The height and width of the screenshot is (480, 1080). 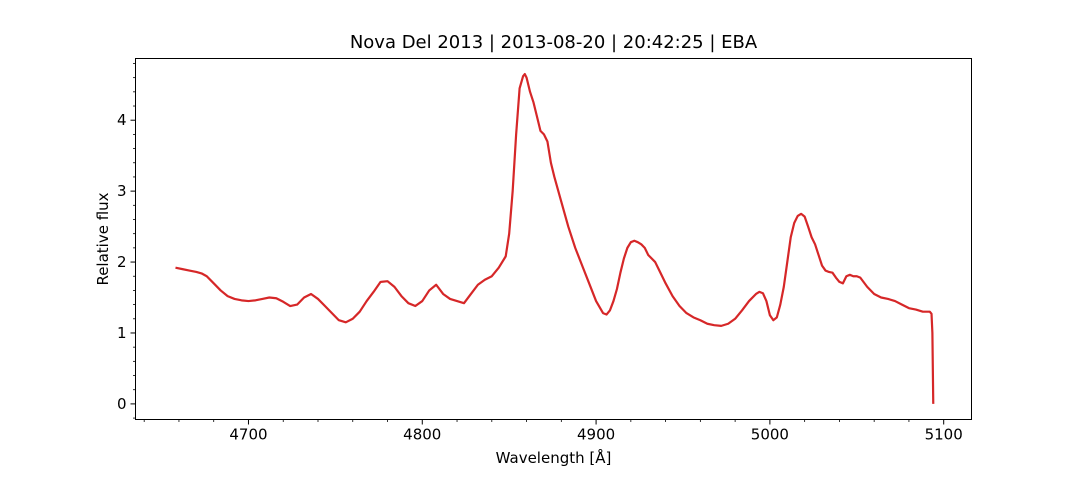 I want to click on x-tick-label: 5100, so click(x=944, y=435).